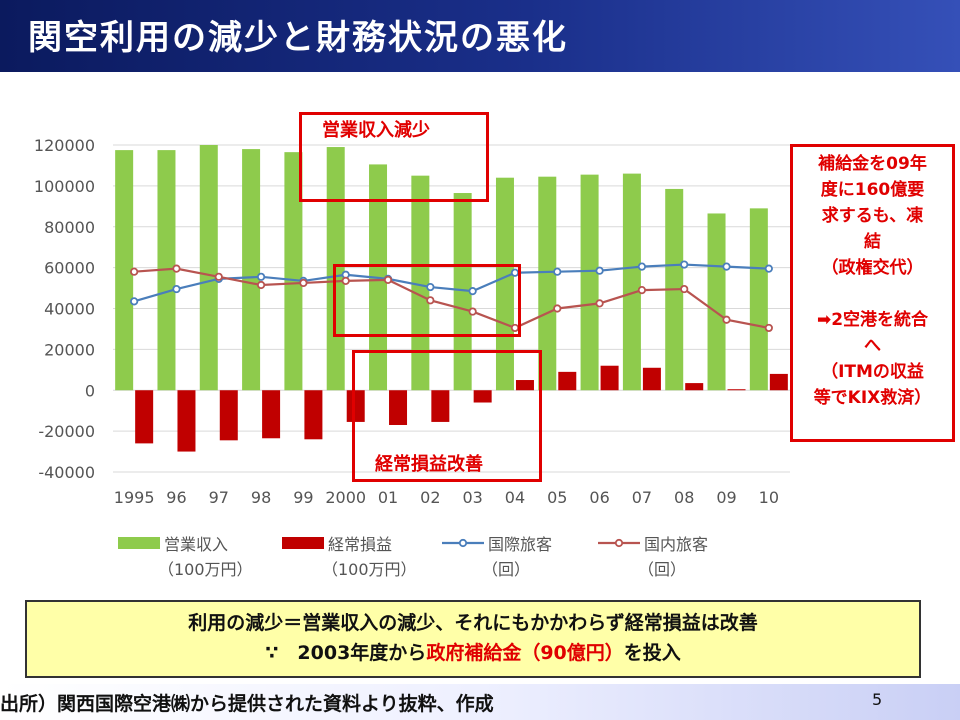 Image resolution: width=960 pixels, height=720 pixels. What do you see at coordinates (515, 497) in the screenshot?
I see `x-tick-label: 04` at bounding box center [515, 497].